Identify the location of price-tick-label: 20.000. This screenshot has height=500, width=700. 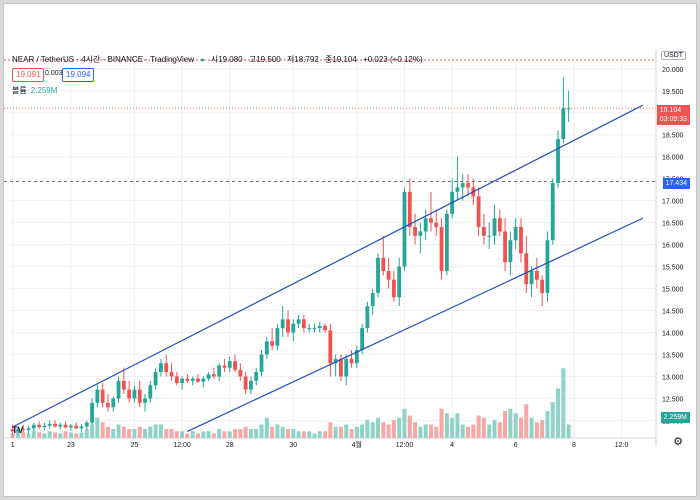
(673, 70).